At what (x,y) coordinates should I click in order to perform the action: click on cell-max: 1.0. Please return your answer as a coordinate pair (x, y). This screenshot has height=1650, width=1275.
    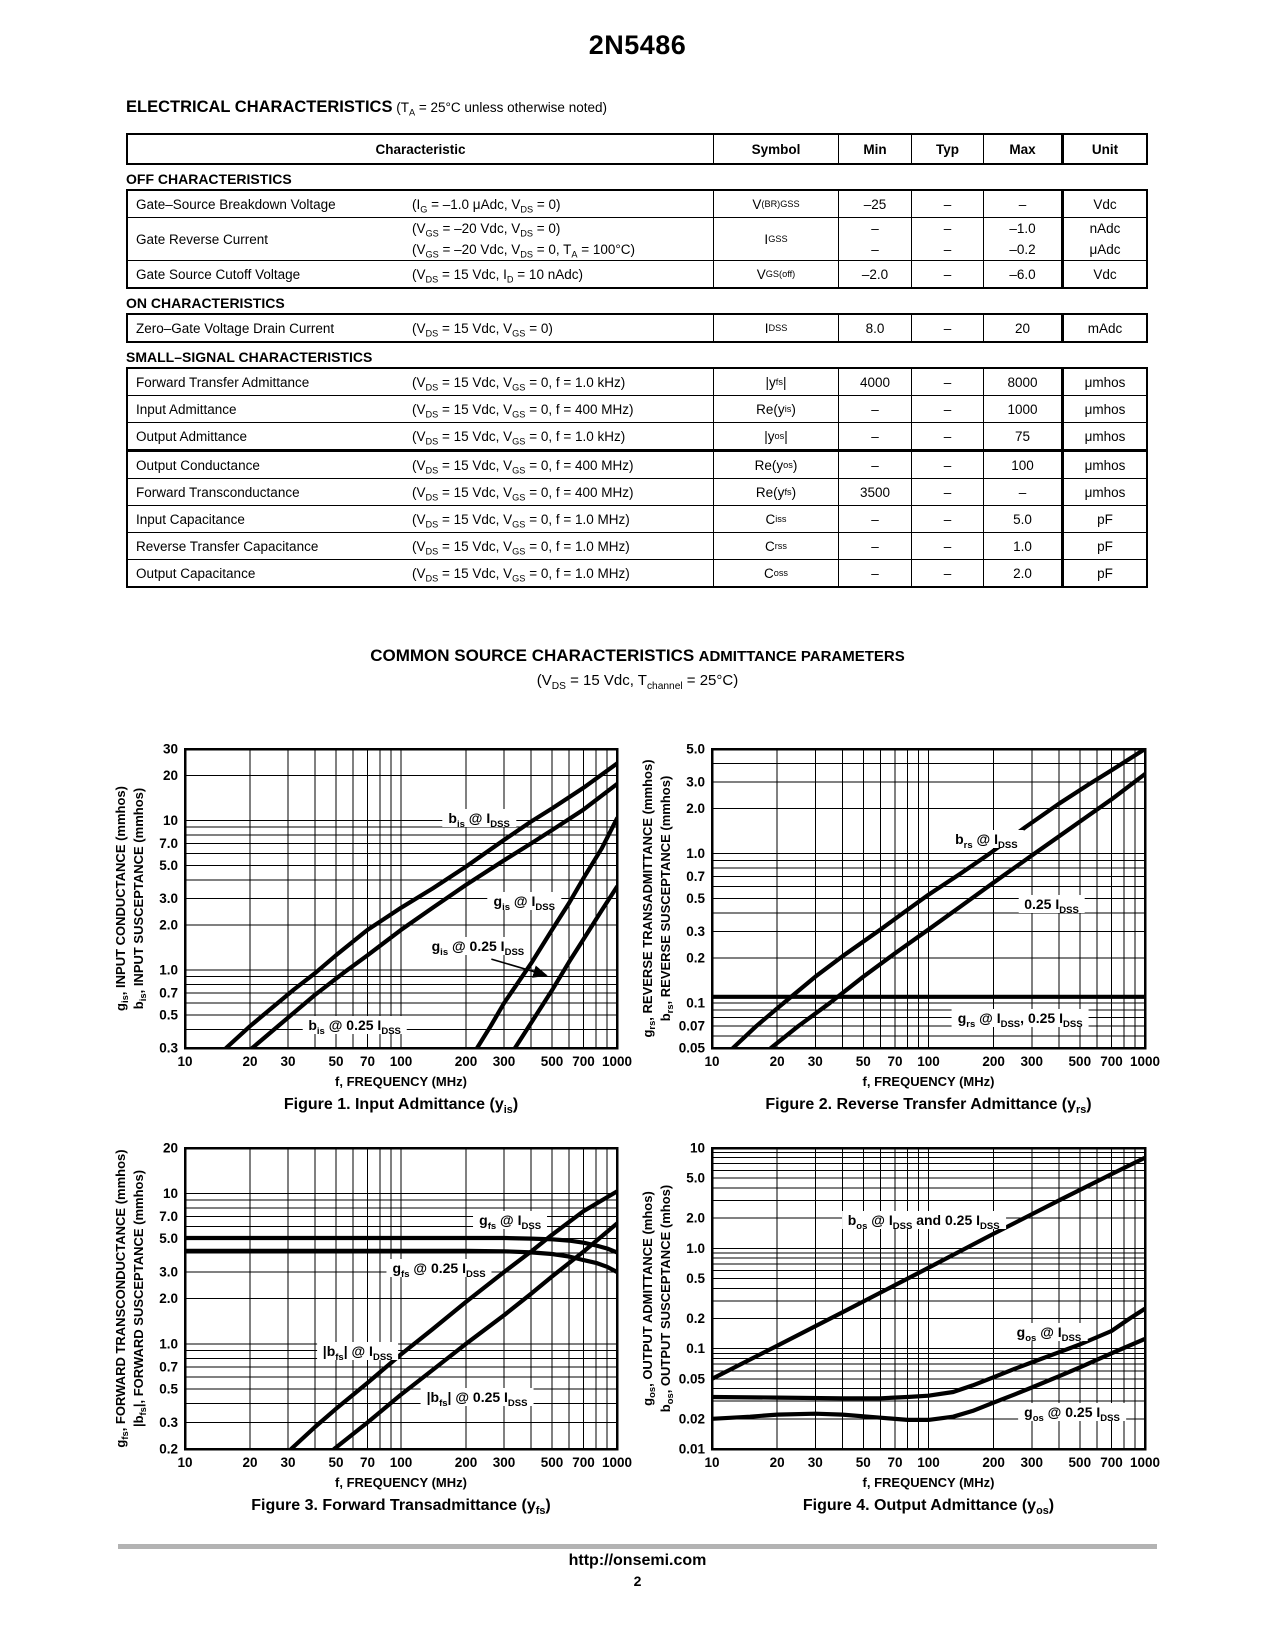
    Looking at the image, I should click on (1022, 546).